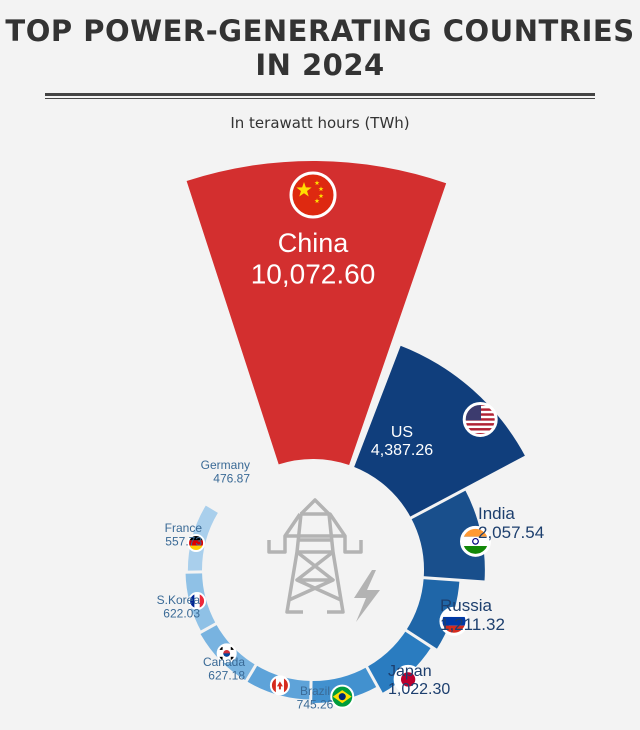 The width and height of the screenshot is (640, 730). Describe the element at coordinates (314, 243) in the screenshot. I see `category-label: China` at that location.